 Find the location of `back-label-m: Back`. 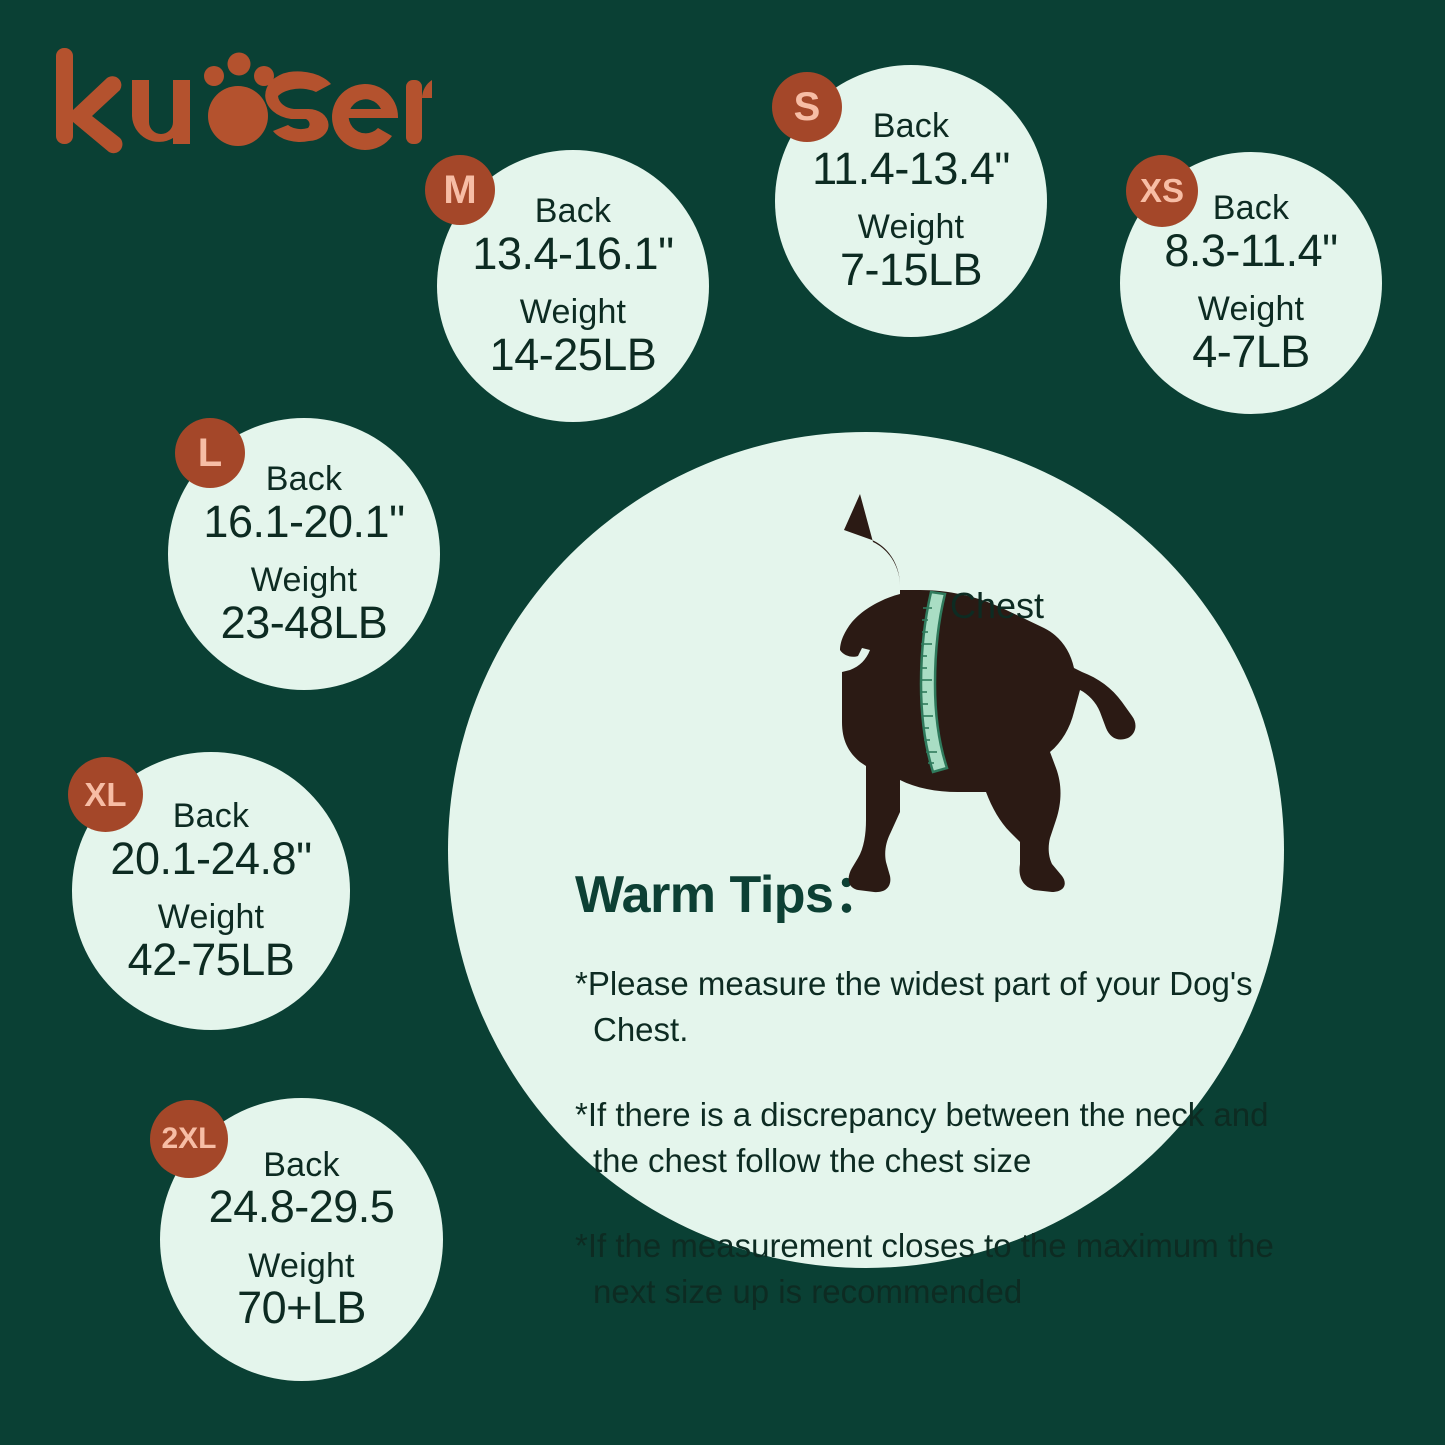

back-label-m: Back is located at coordinates (573, 211).